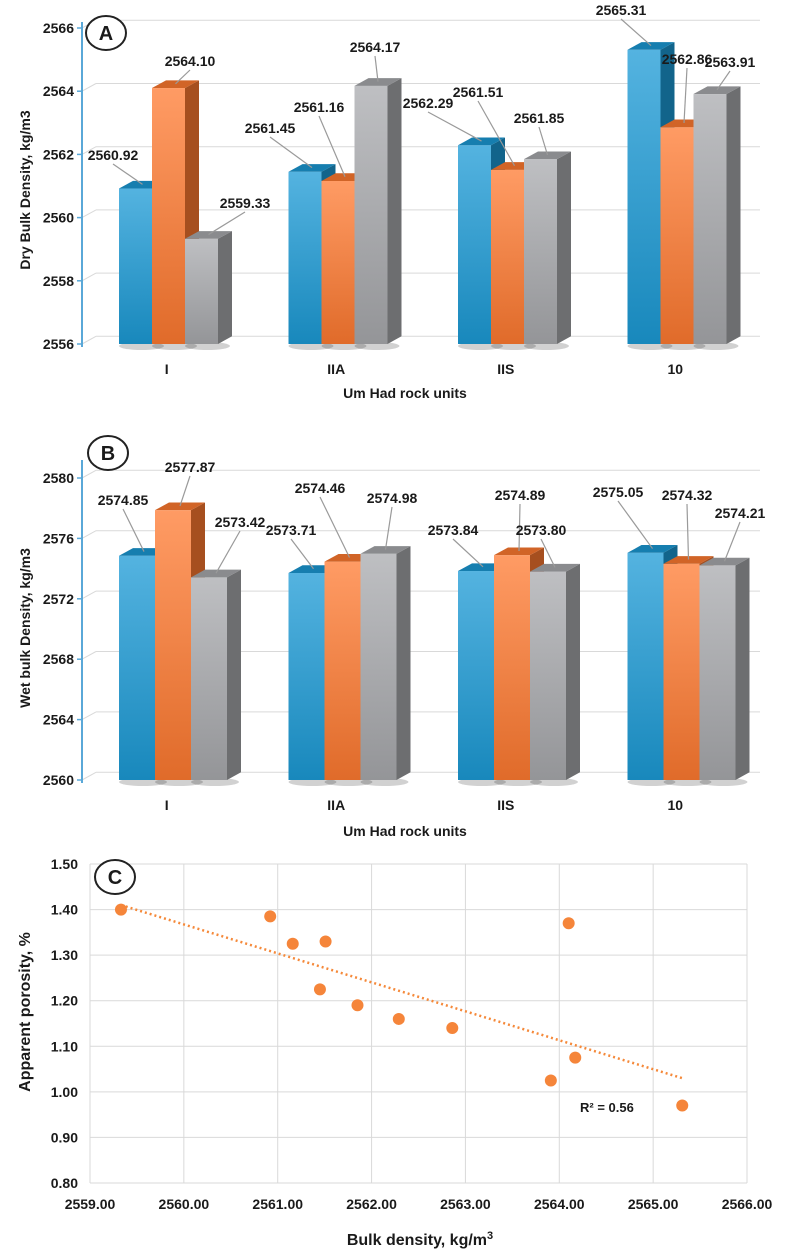 The image size is (789, 1255). Describe the element at coordinates (490, 1236) in the screenshot. I see `x-axis-title-c-sup: 3` at that location.